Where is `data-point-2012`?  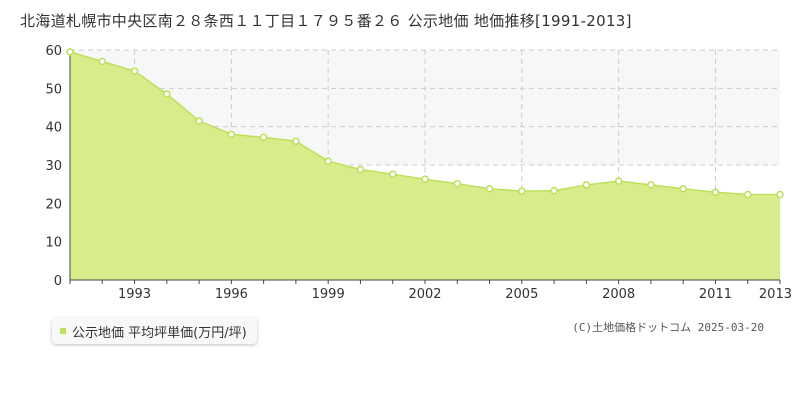 data-point-2012 is located at coordinates (747, 194).